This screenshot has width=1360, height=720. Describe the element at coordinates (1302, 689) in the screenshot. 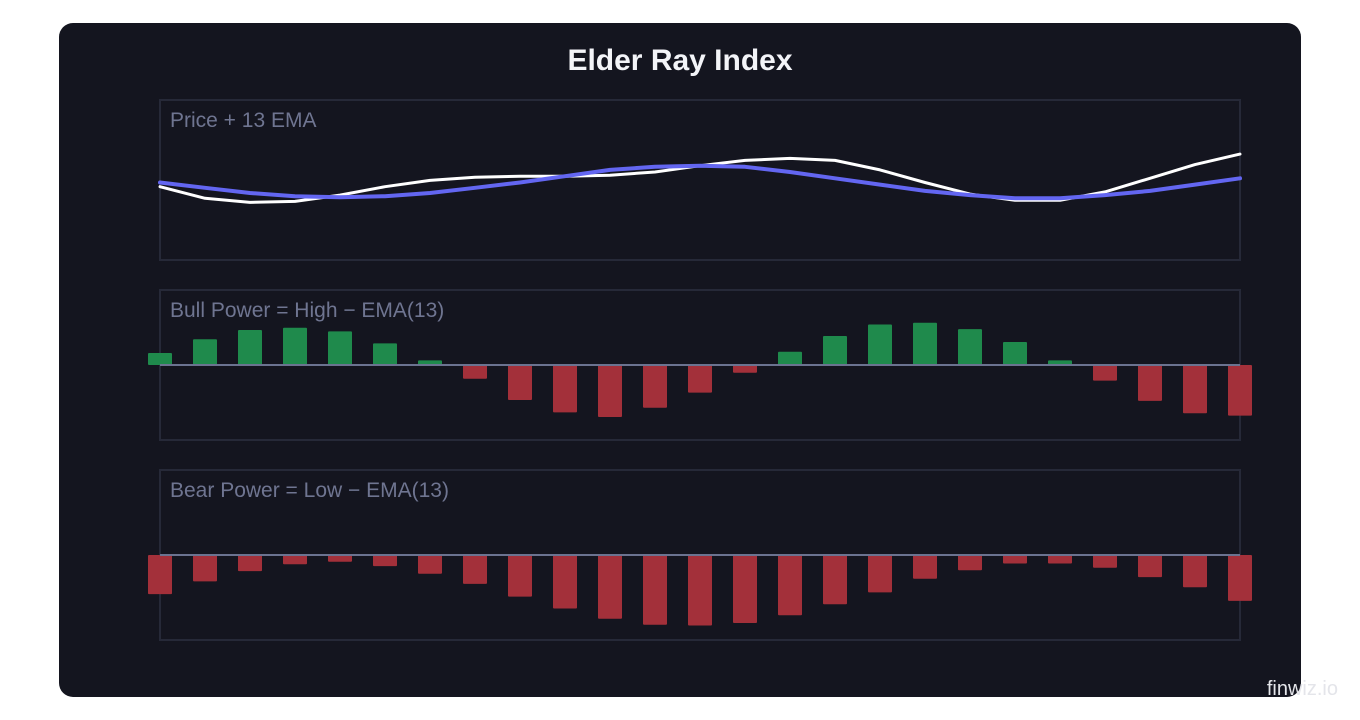

I see `watermark: finwiz.io` at that location.